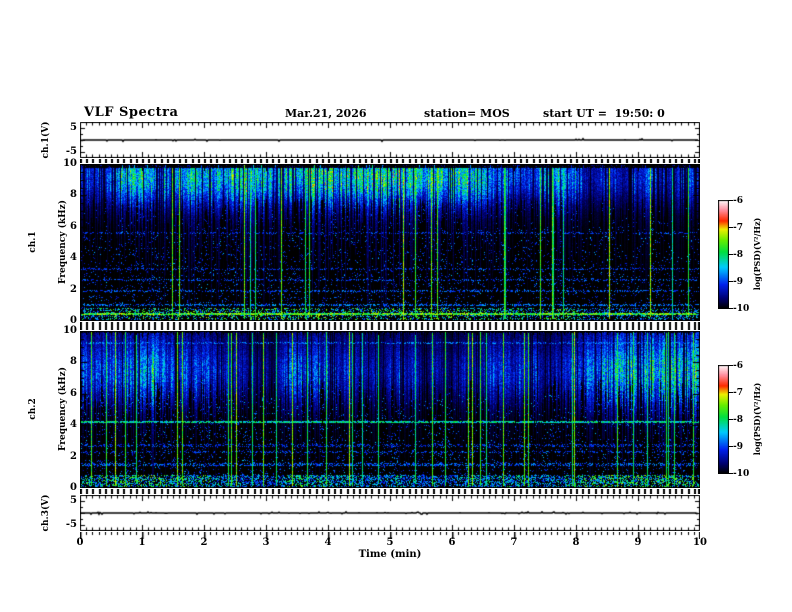 The width and height of the screenshot is (792, 612). Describe the element at coordinates (576, 542) in the screenshot. I see `x-tick-label-8: 8` at that location.